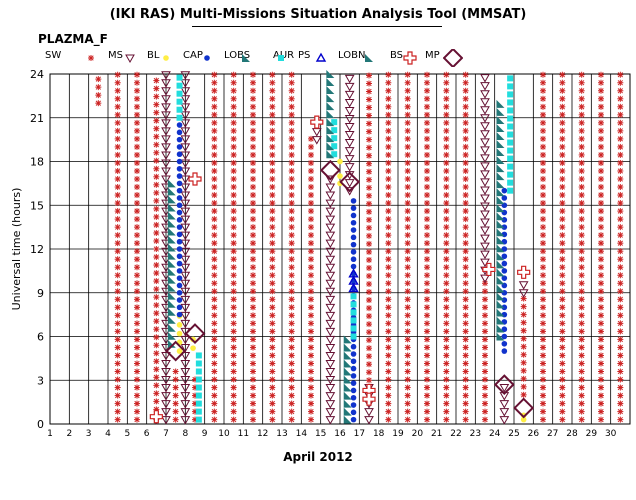 Image resolution: width=636 pixels, height=500 pixels. I want to click on x-tick-label: 22, so click(455, 434).